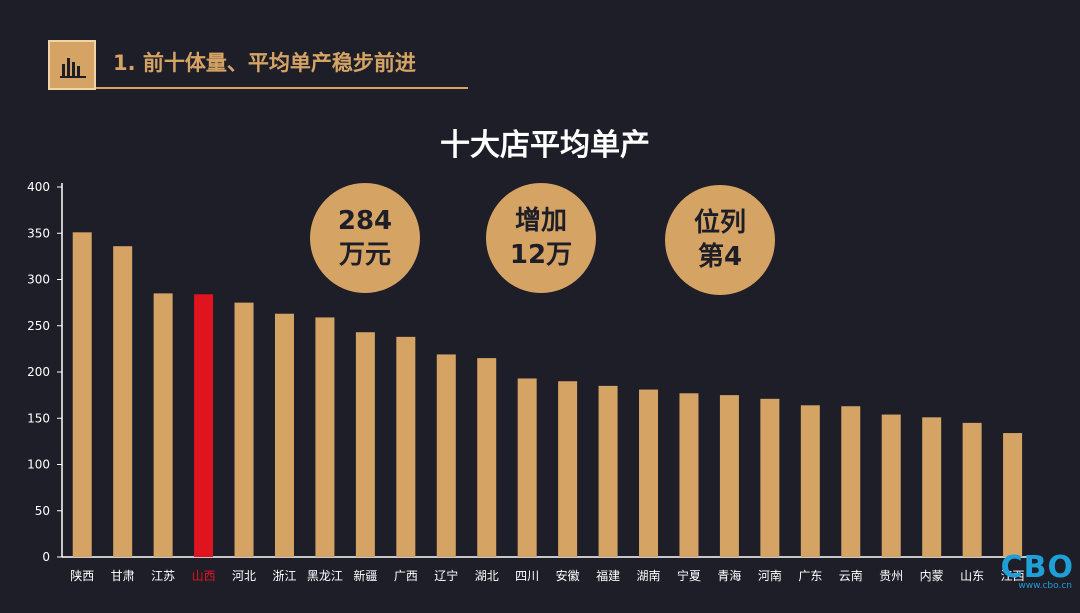 The height and width of the screenshot is (613, 1080). I want to click on y-tick-label: 350, so click(38, 233).